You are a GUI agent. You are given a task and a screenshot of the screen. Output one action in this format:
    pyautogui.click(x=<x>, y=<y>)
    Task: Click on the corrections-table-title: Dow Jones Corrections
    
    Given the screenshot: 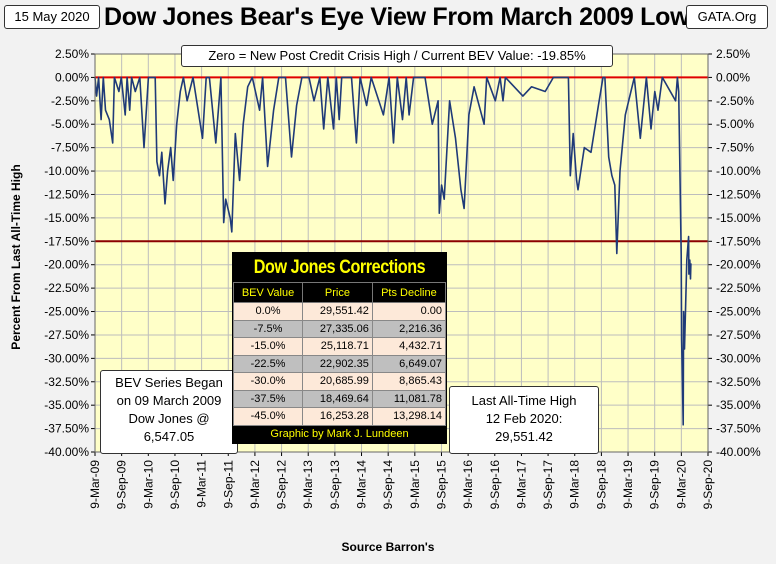 What is the action you would take?
    pyautogui.click(x=339, y=267)
    